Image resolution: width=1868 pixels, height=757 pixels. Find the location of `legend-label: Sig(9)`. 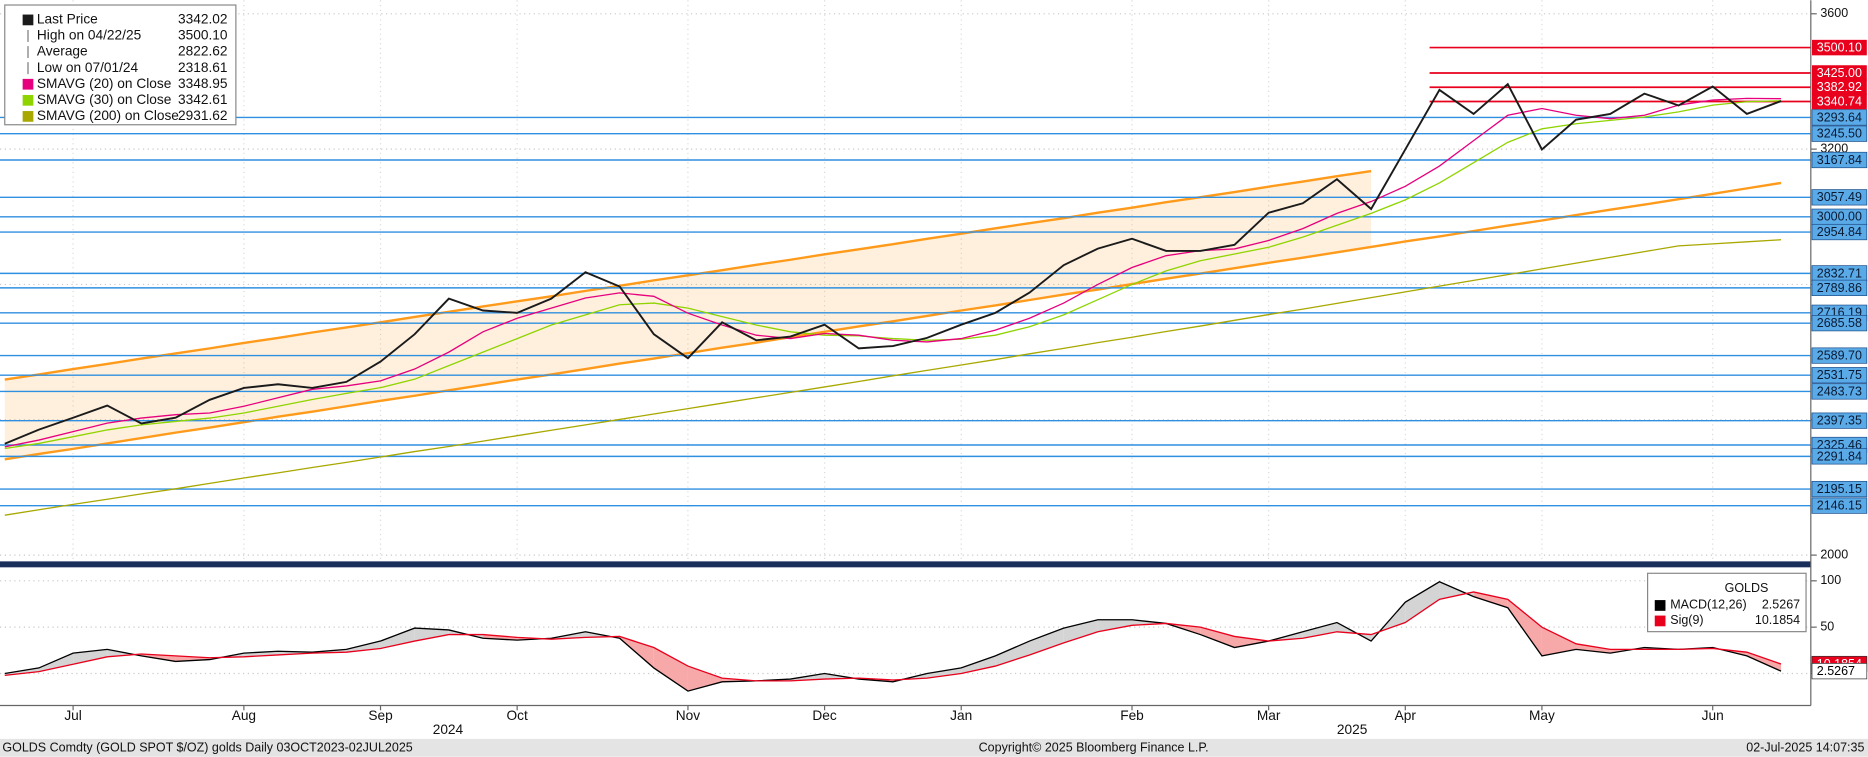

legend-label: Sig(9) is located at coordinates (1686, 620).